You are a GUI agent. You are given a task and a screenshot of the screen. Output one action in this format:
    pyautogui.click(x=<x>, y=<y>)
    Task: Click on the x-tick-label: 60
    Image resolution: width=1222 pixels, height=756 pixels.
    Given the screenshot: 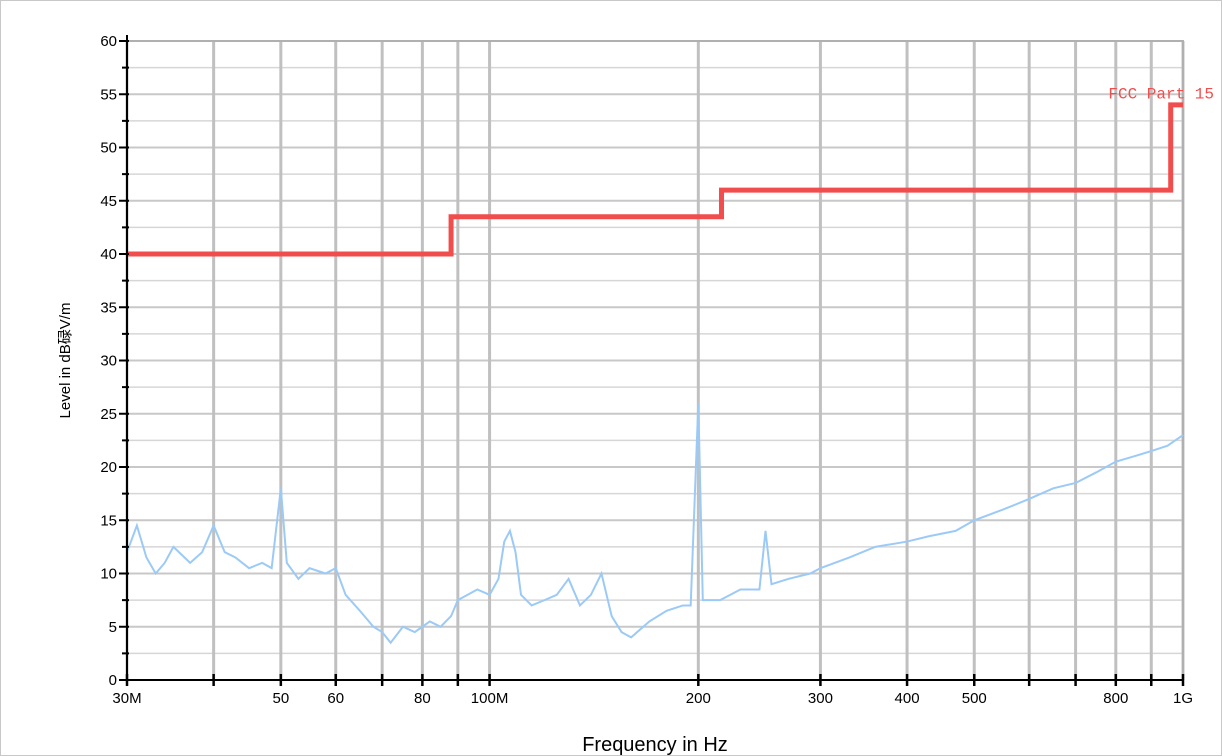 What is the action you would take?
    pyautogui.click(x=335, y=698)
    